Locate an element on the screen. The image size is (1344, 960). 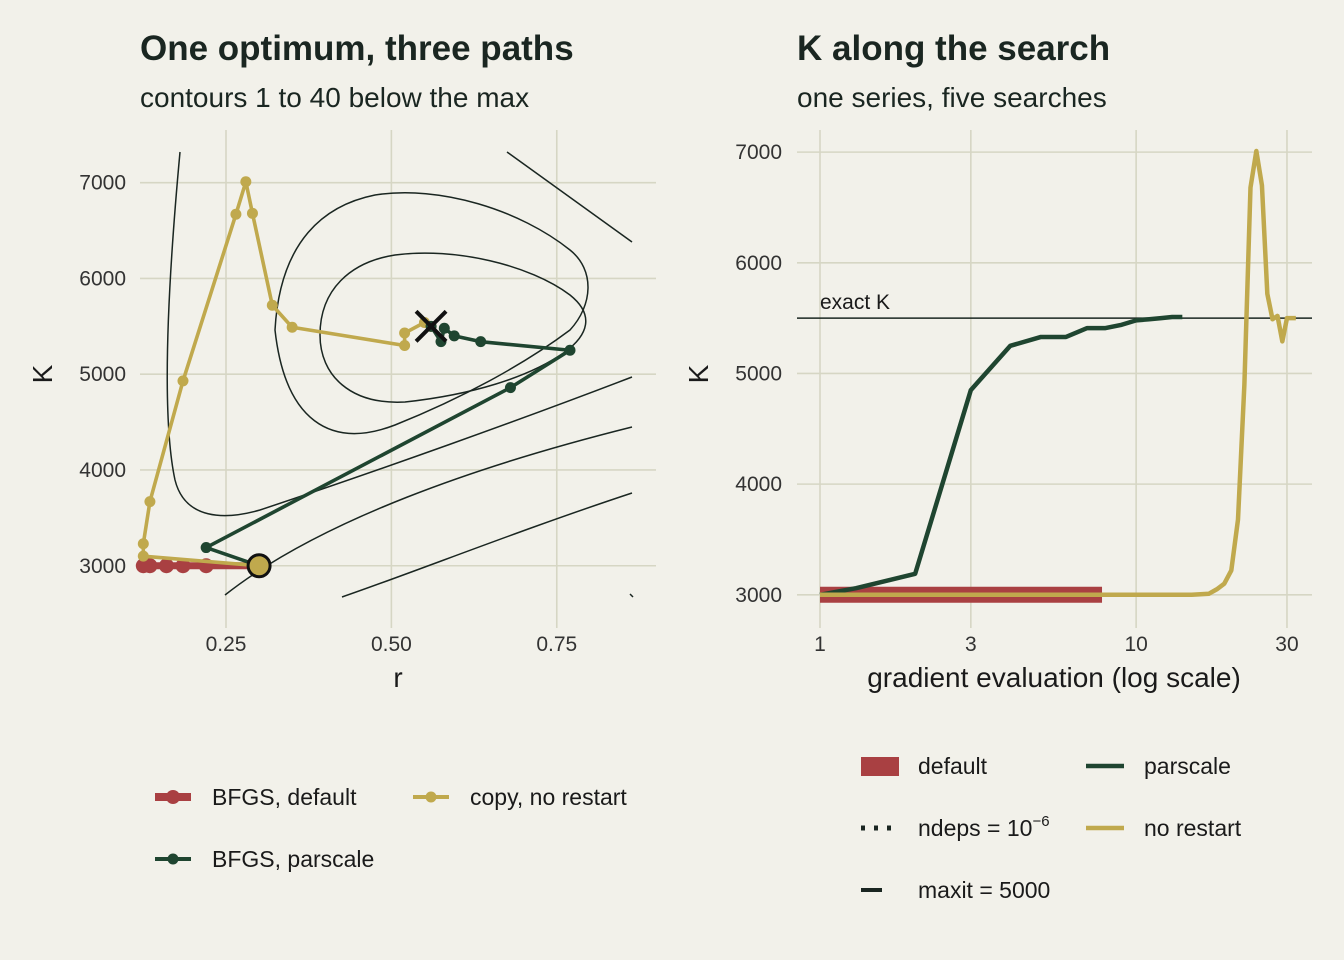
start-marker is located at coordinates (259, 566).